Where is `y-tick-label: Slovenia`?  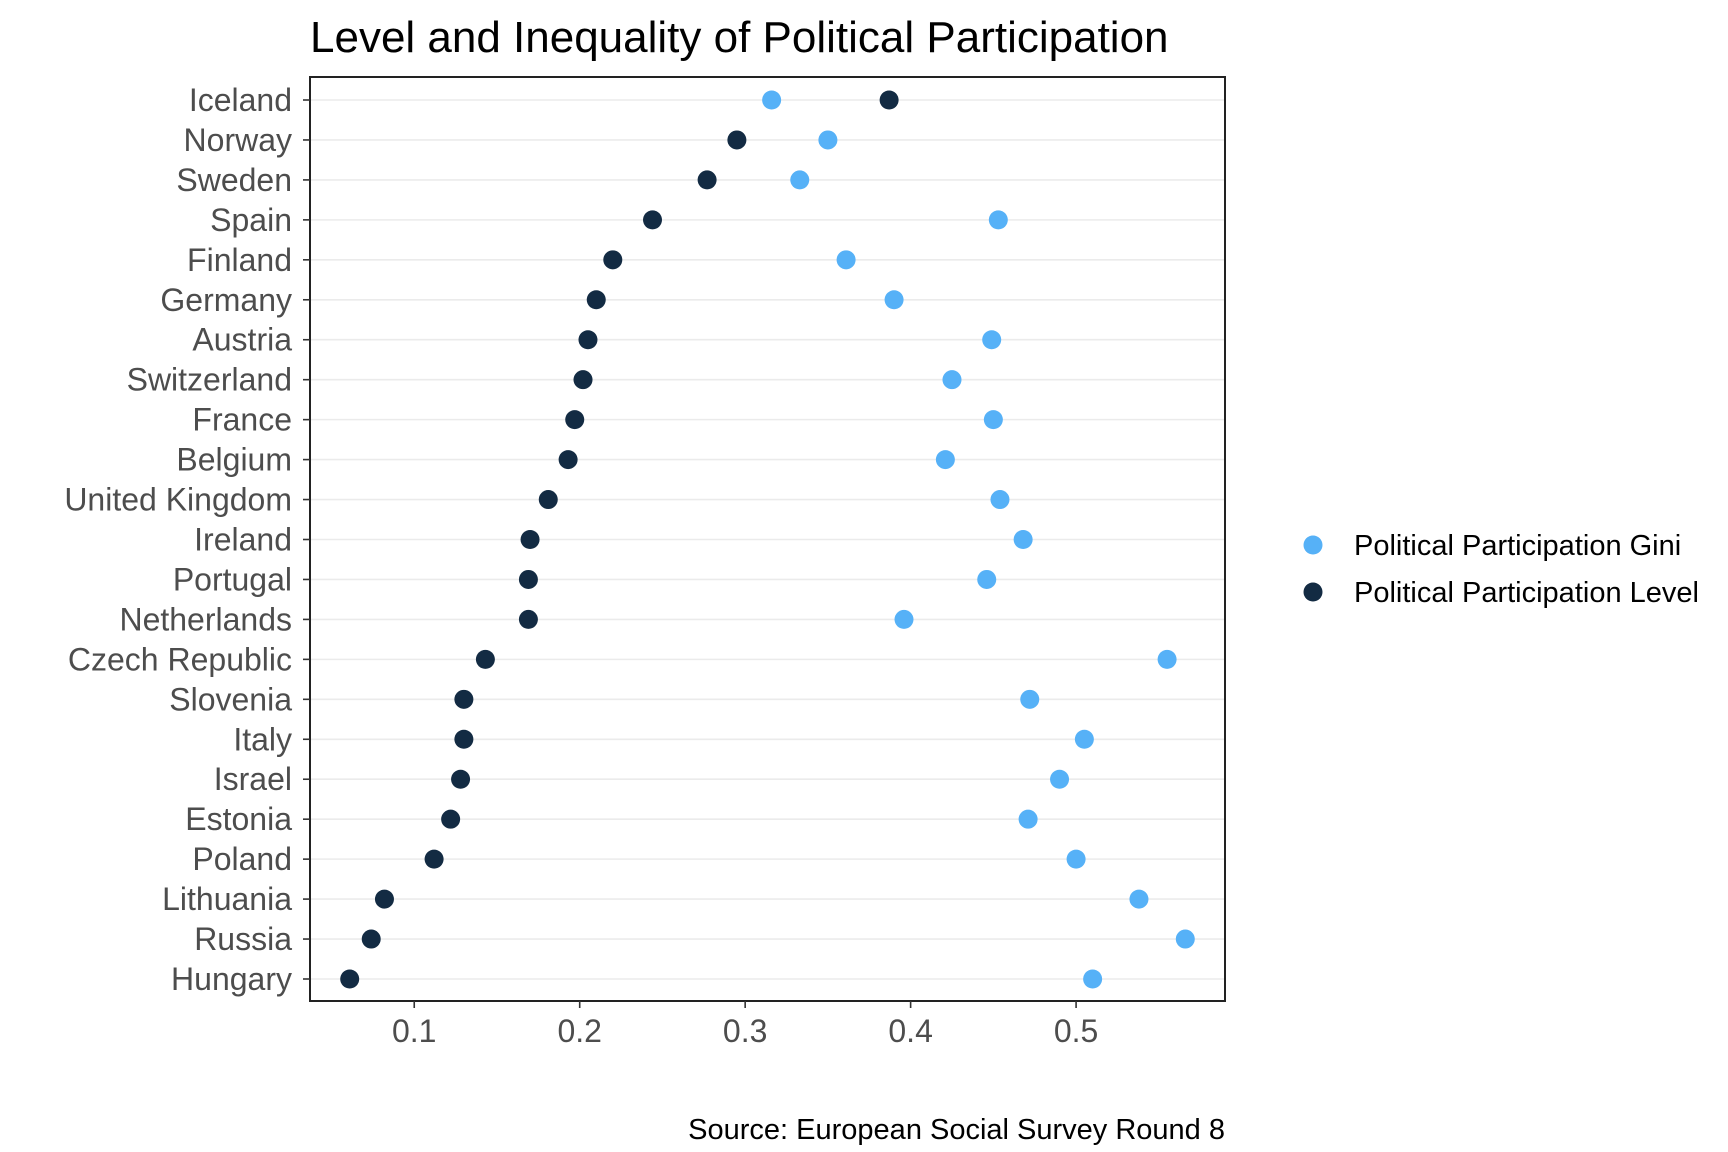 y-tick-label: Slovenia is located at coordinates (230, 699).